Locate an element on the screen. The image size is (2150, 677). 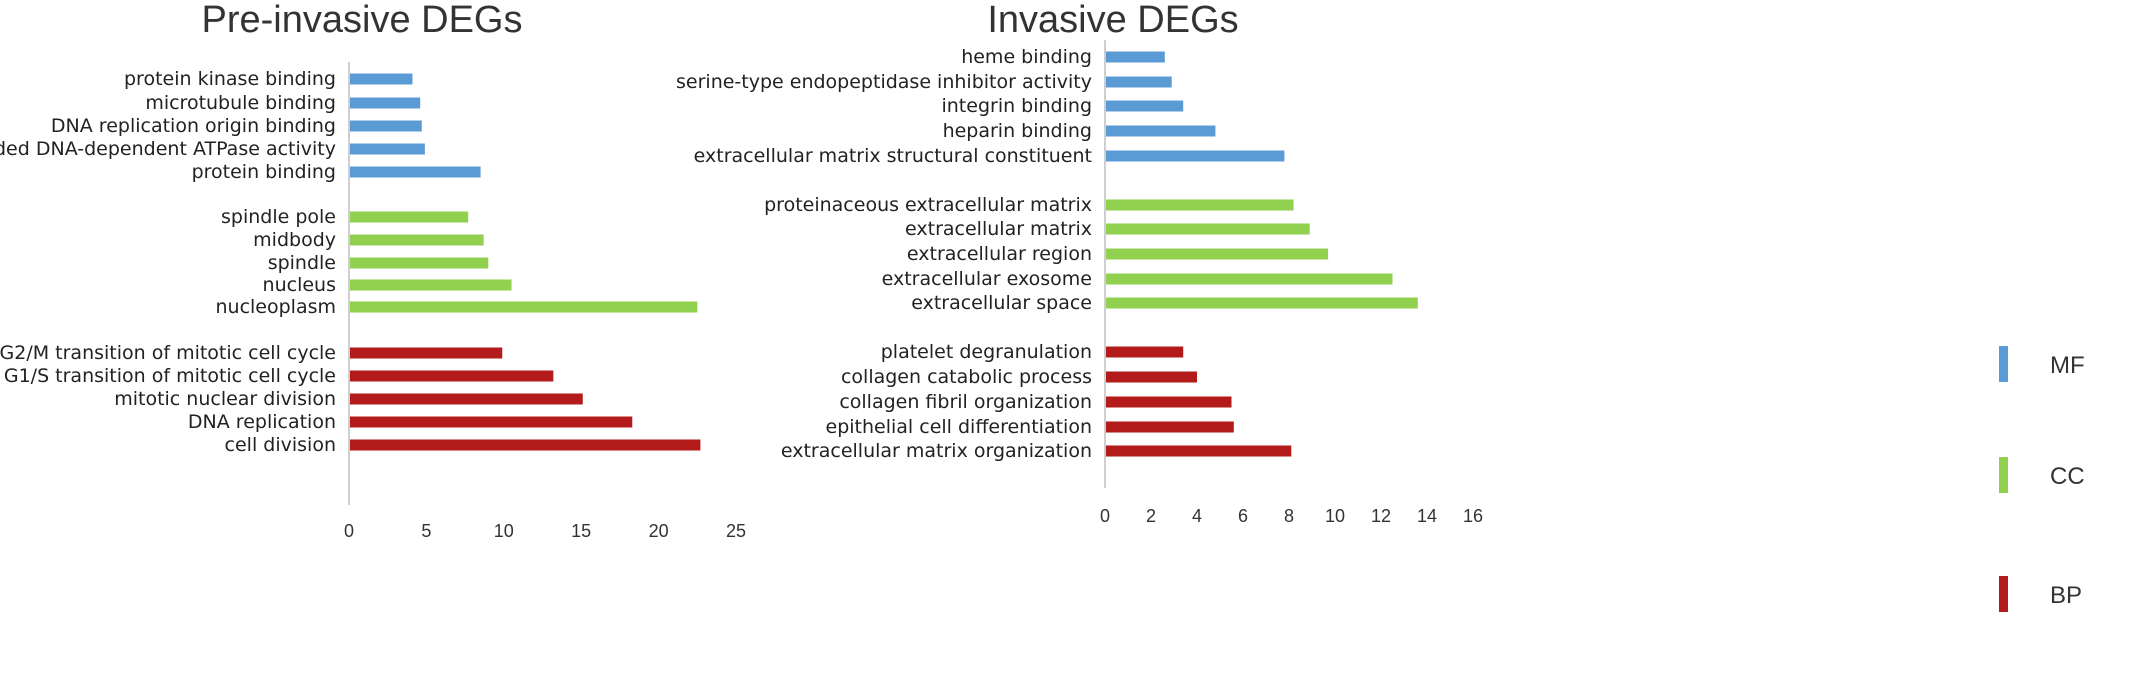
category-label: G1/S transition of mitotic cell cycle is located at coordinates (170, 376).